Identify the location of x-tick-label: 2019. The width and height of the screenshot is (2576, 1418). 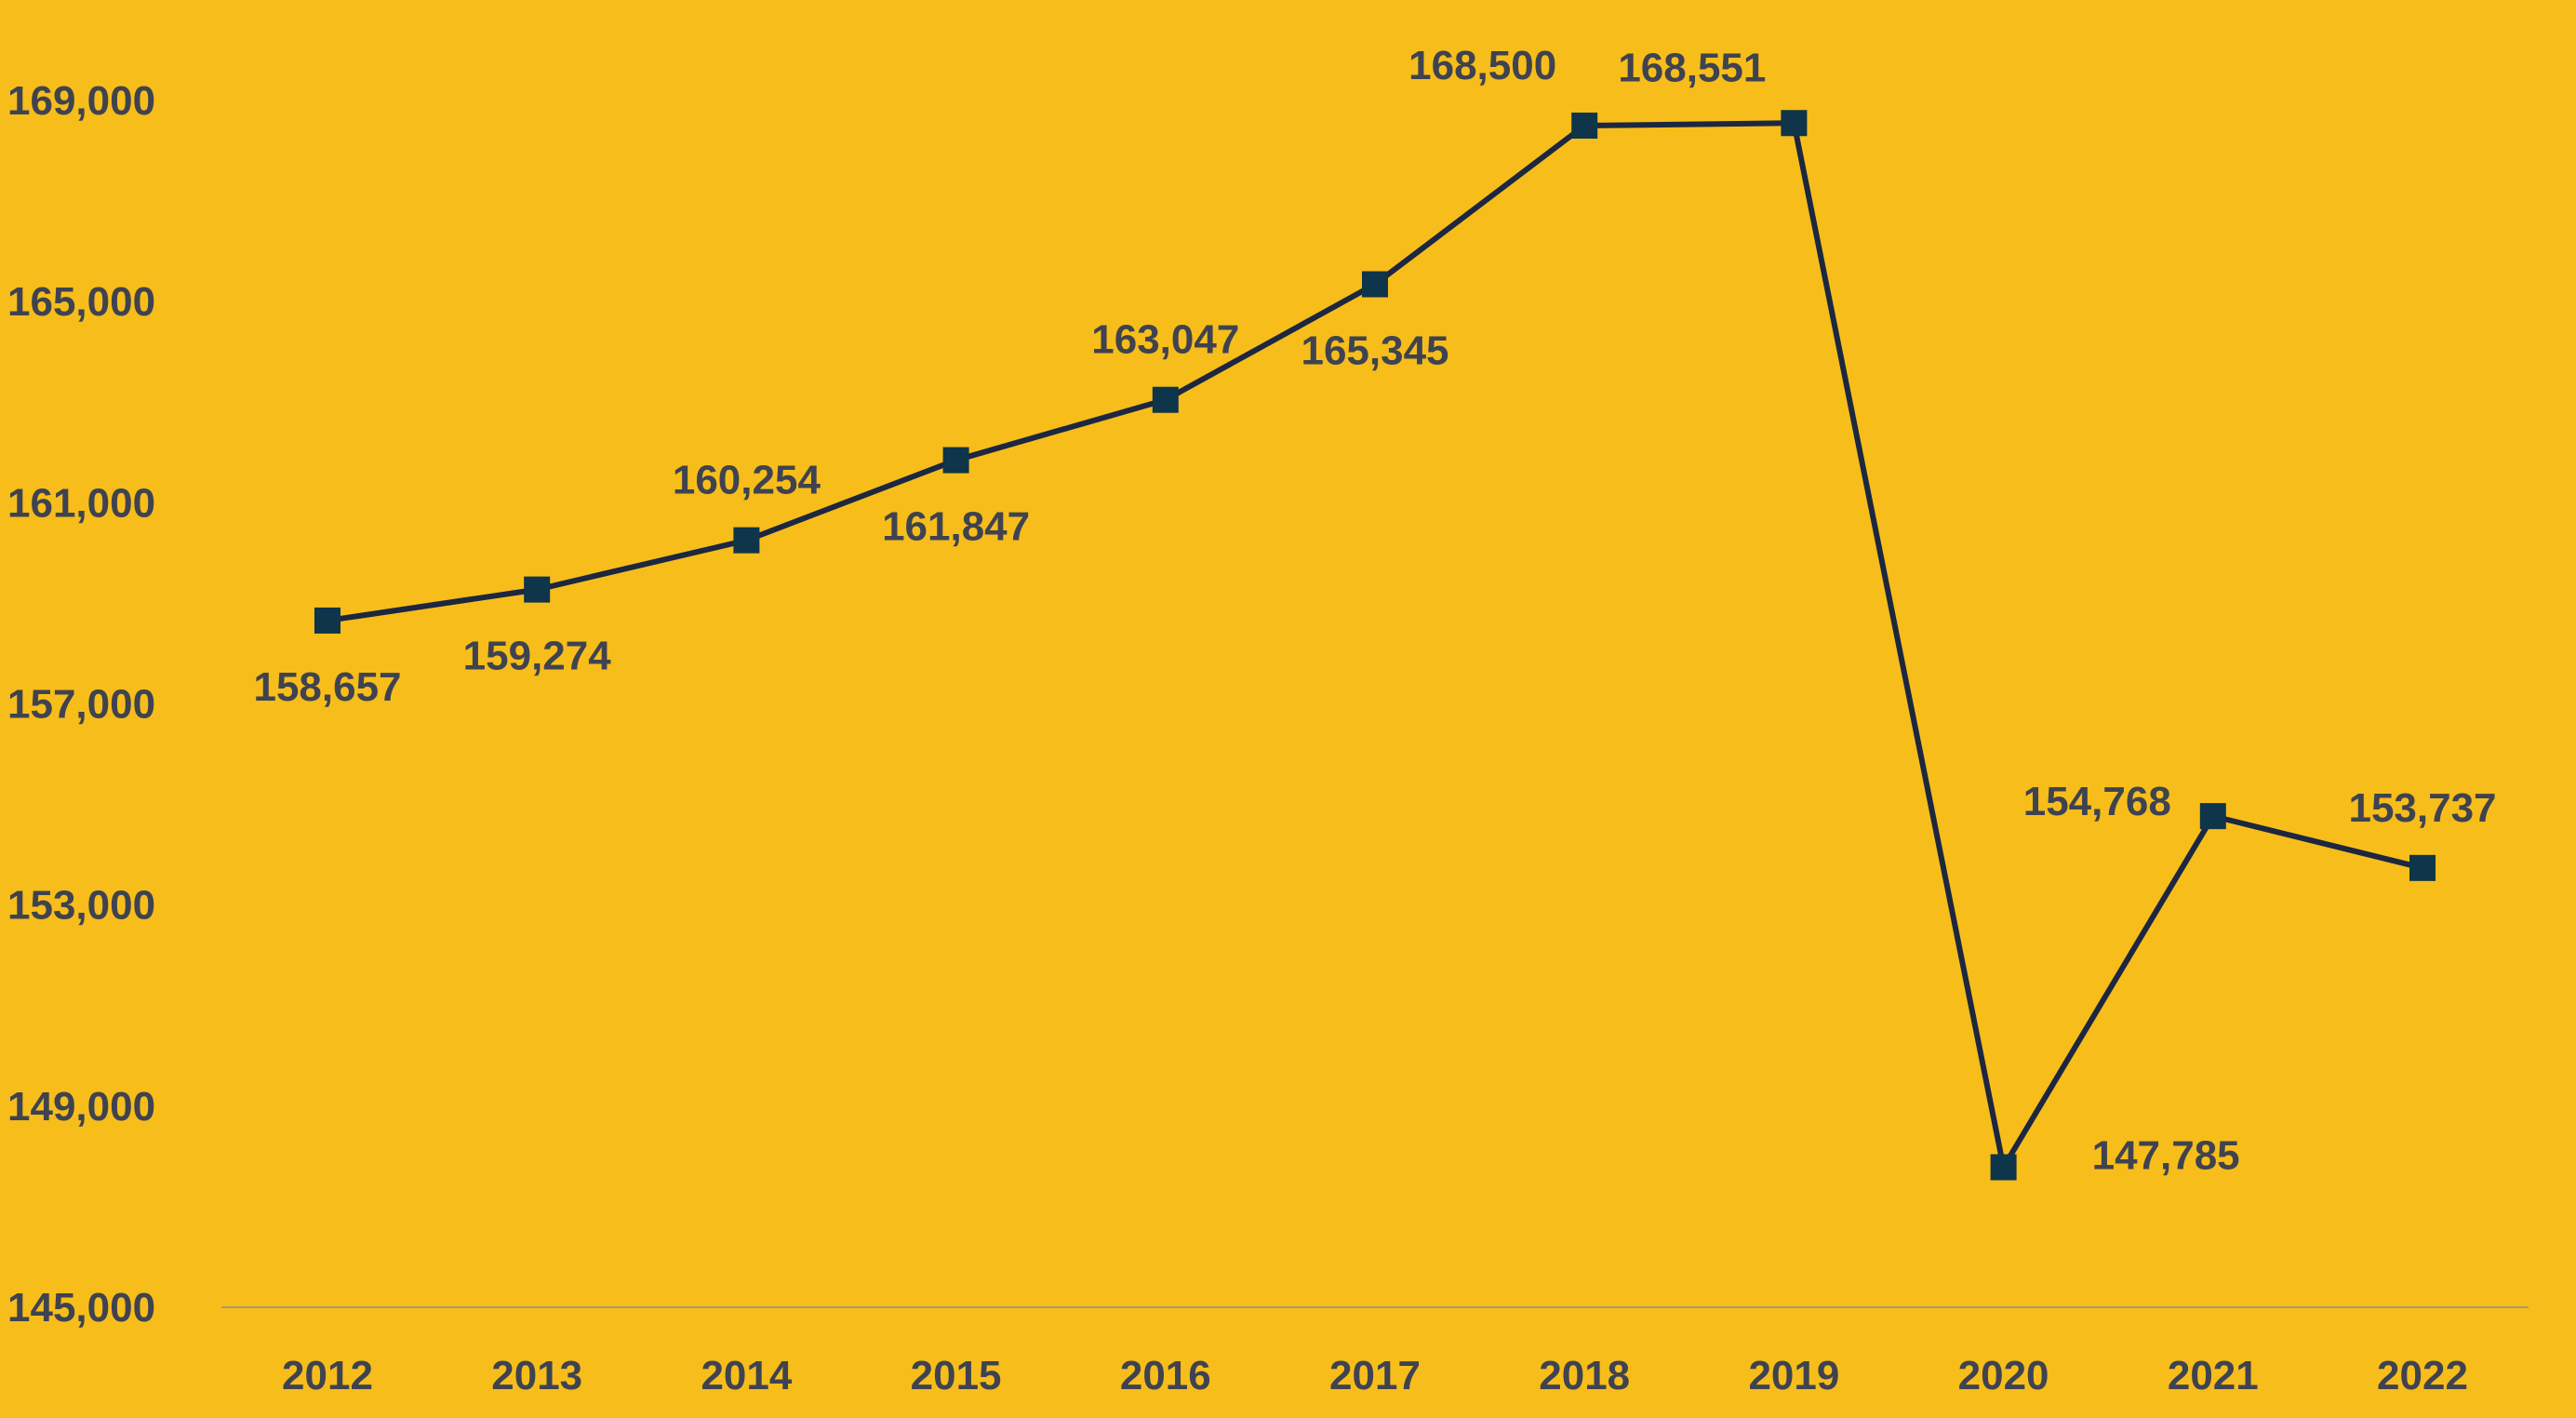
(1793, 1376).